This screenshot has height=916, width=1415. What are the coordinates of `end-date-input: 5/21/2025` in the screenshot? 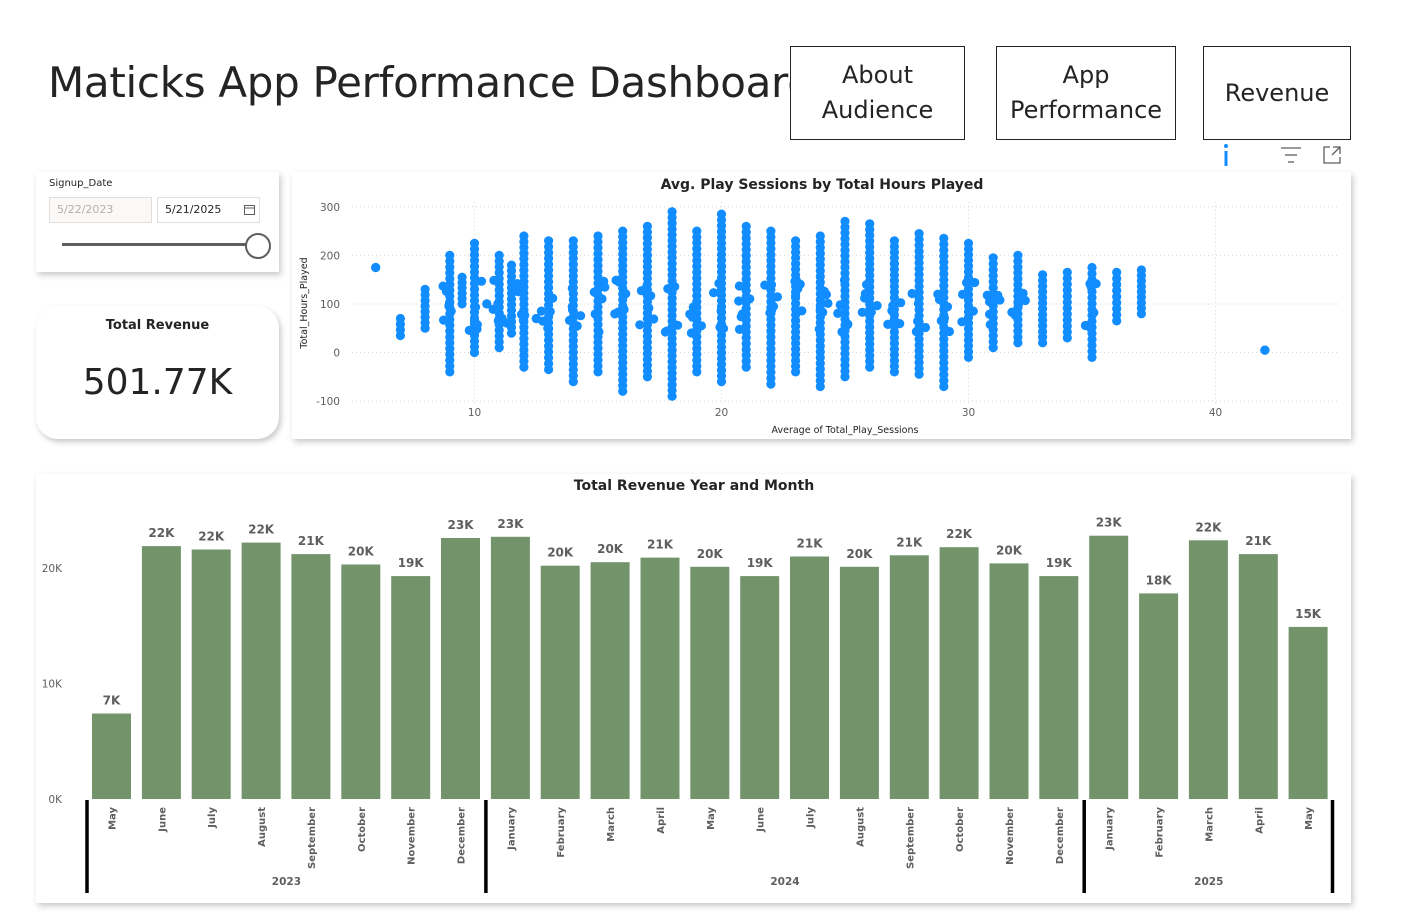 It's located at (208, 210).